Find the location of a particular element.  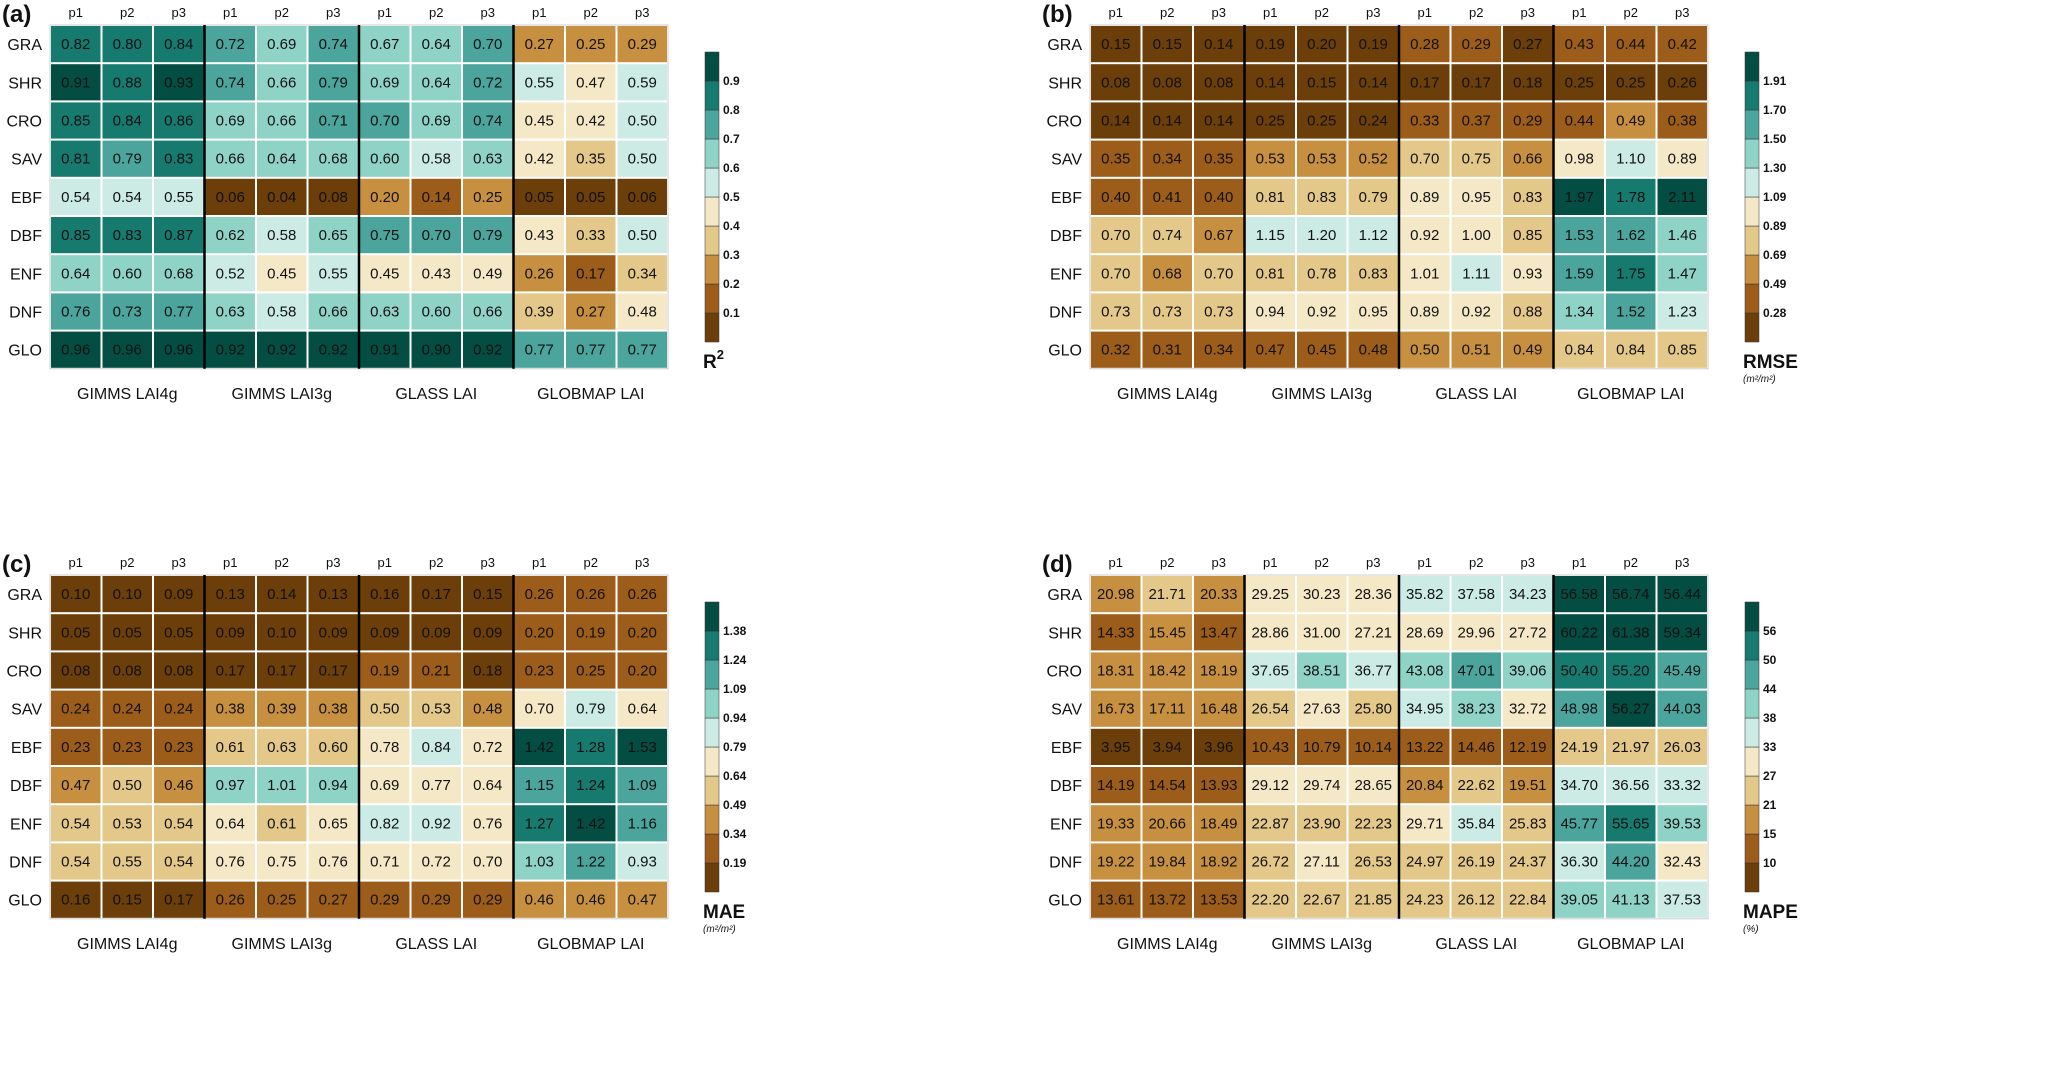

cell-value-label: 59.34 is located at coordinates (1682, 632).